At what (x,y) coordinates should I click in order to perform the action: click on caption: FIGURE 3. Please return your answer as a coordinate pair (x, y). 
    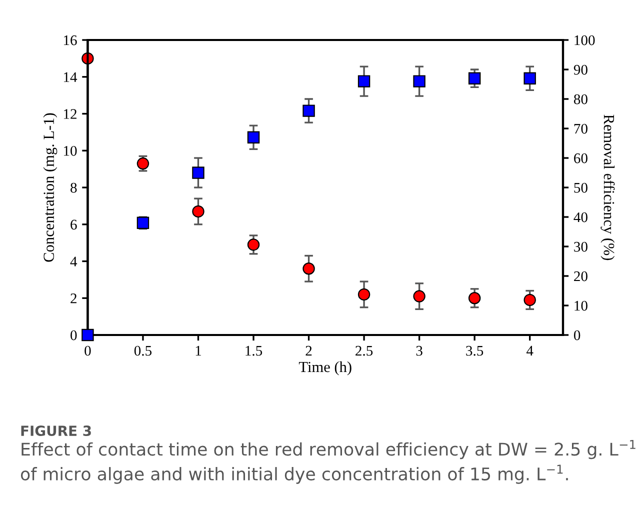
    Looking at the image, I should click on (56, 431).